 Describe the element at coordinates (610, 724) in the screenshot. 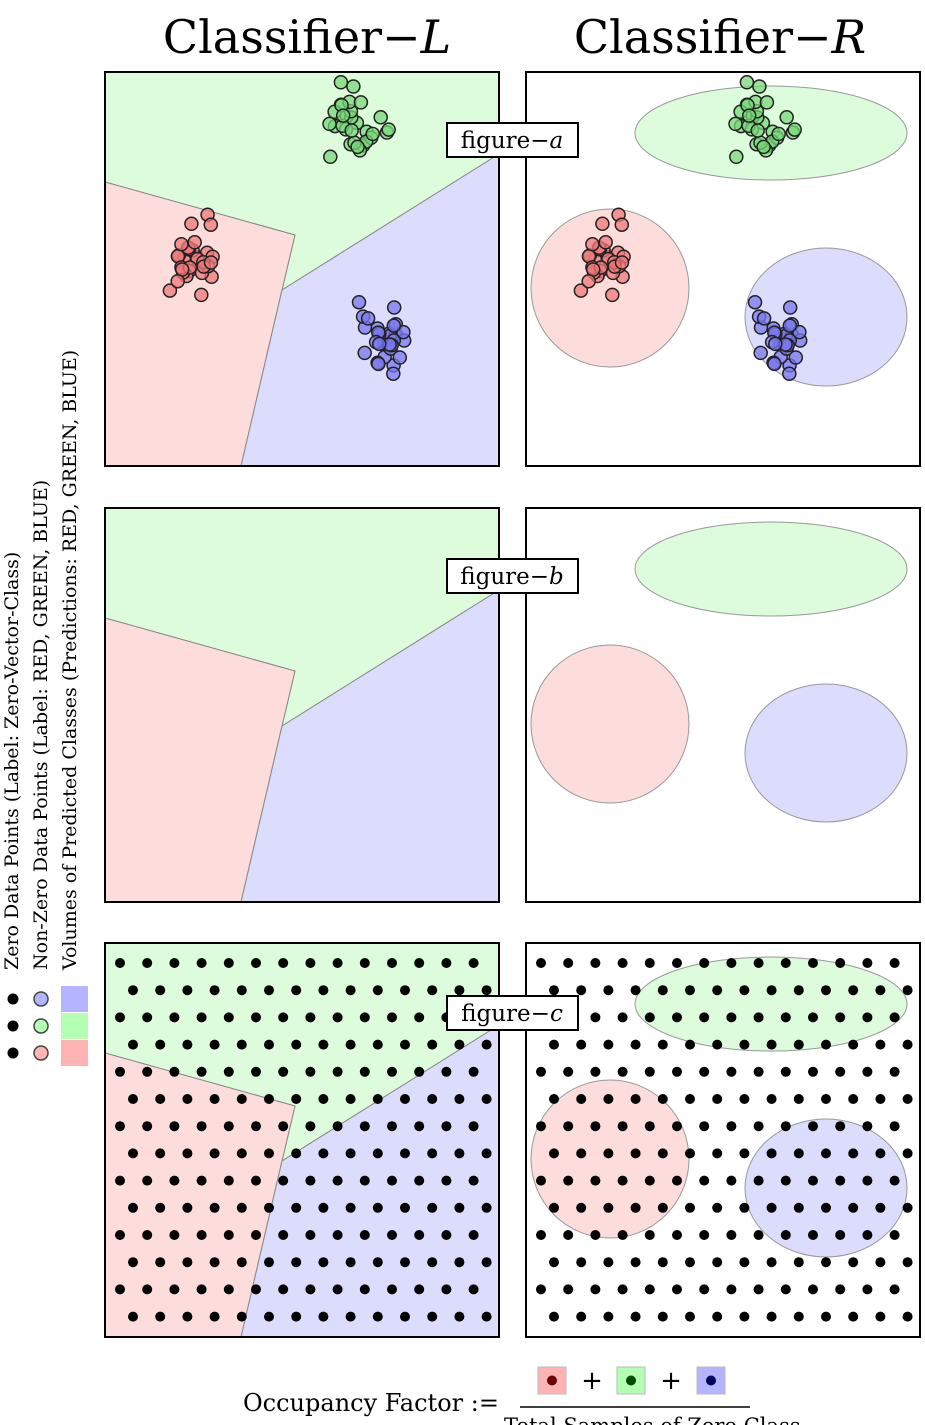

I see `region-red` at that location.